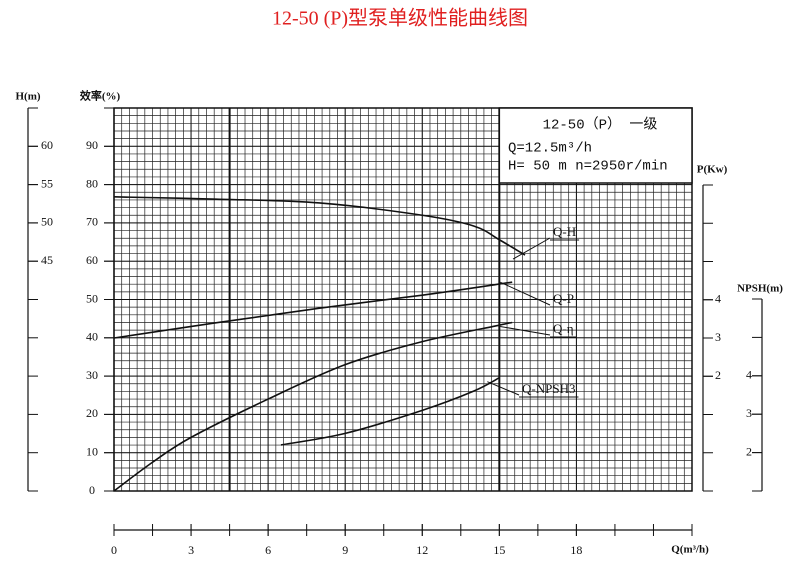 The width and height of the screenshot is (800, 578). I want to click on y-tick-label: 20, so click(92, 413).